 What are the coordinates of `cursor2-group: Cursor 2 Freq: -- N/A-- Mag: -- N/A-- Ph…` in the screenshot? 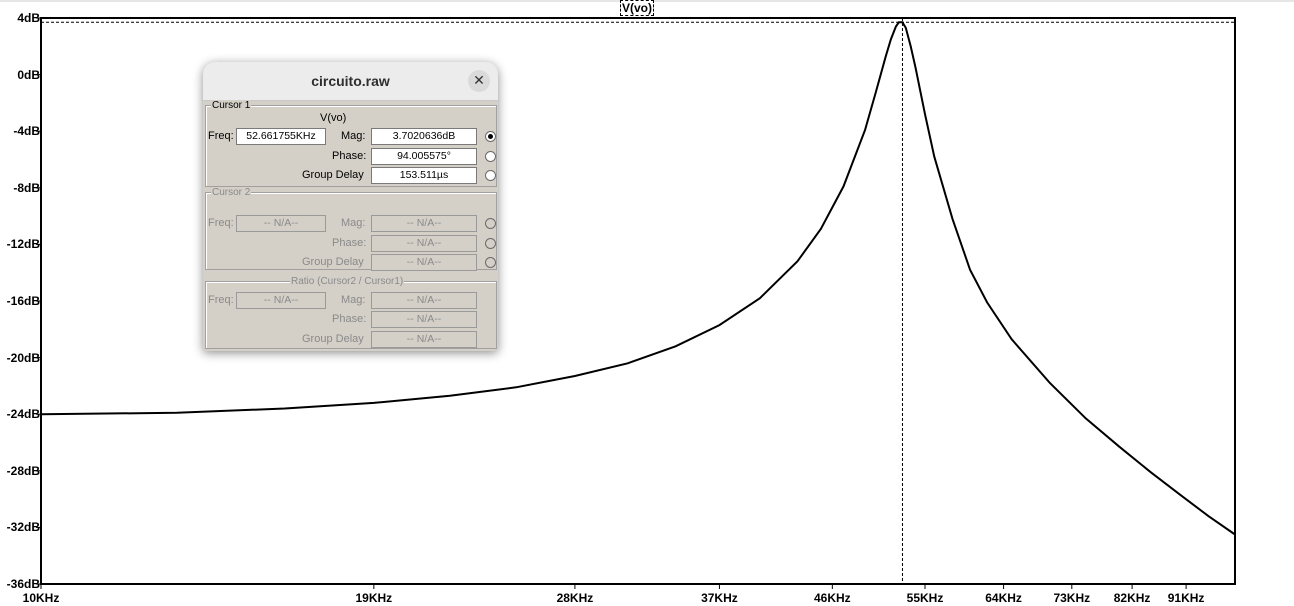 It's located at (351, 229).